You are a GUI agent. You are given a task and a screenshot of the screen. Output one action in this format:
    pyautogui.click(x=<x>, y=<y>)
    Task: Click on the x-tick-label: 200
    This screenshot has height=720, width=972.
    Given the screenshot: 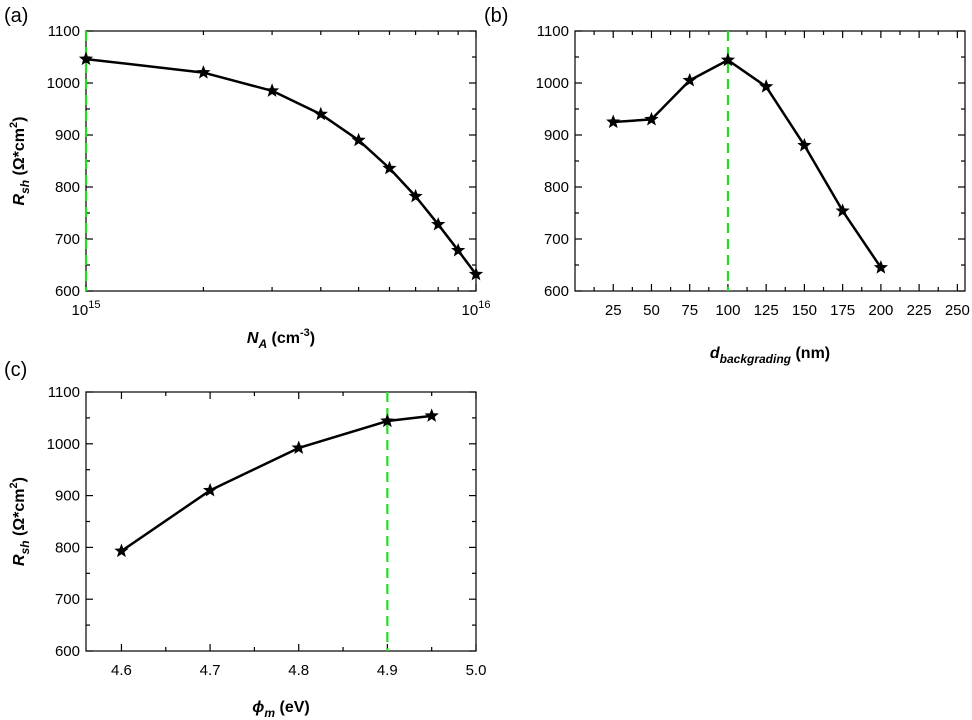 What is the action you would take?
    pyautogui.click(x=880, y=310)
    